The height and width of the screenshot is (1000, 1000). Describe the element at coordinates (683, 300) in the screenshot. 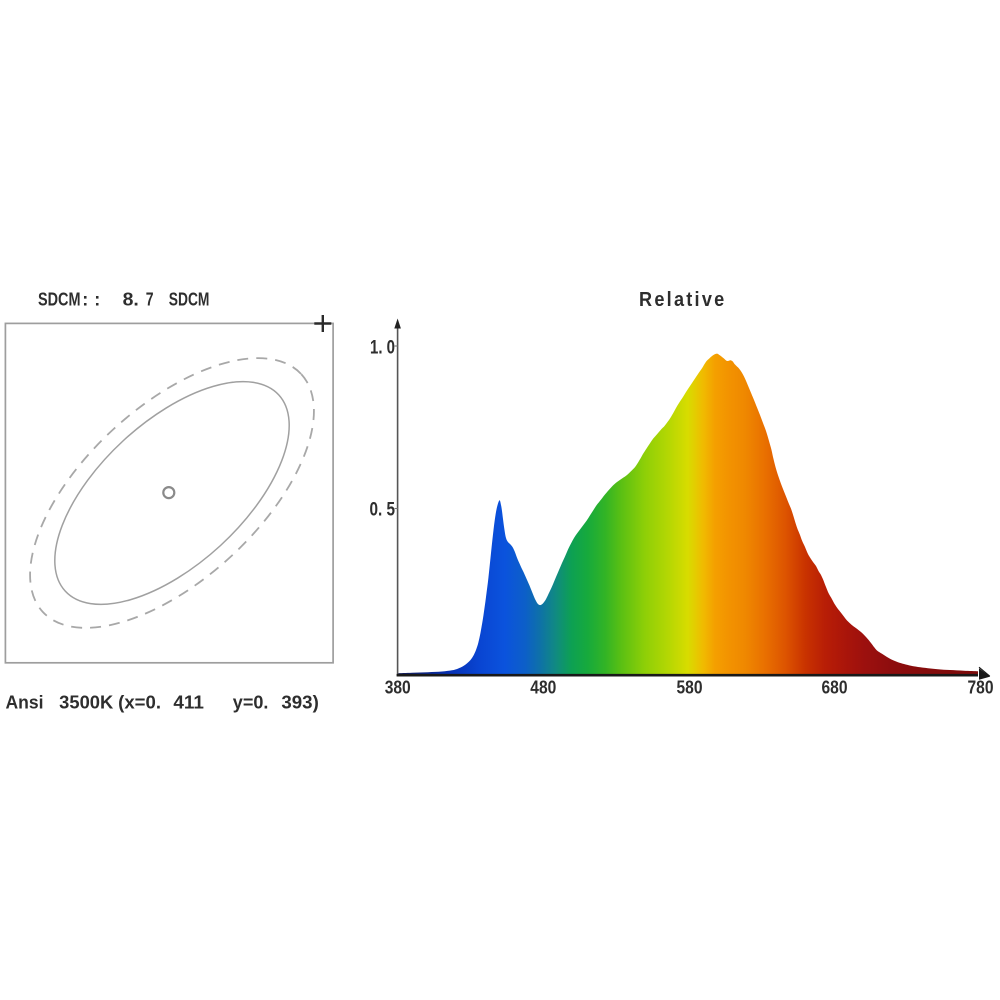

I see `svg-text: Relative` at that location.